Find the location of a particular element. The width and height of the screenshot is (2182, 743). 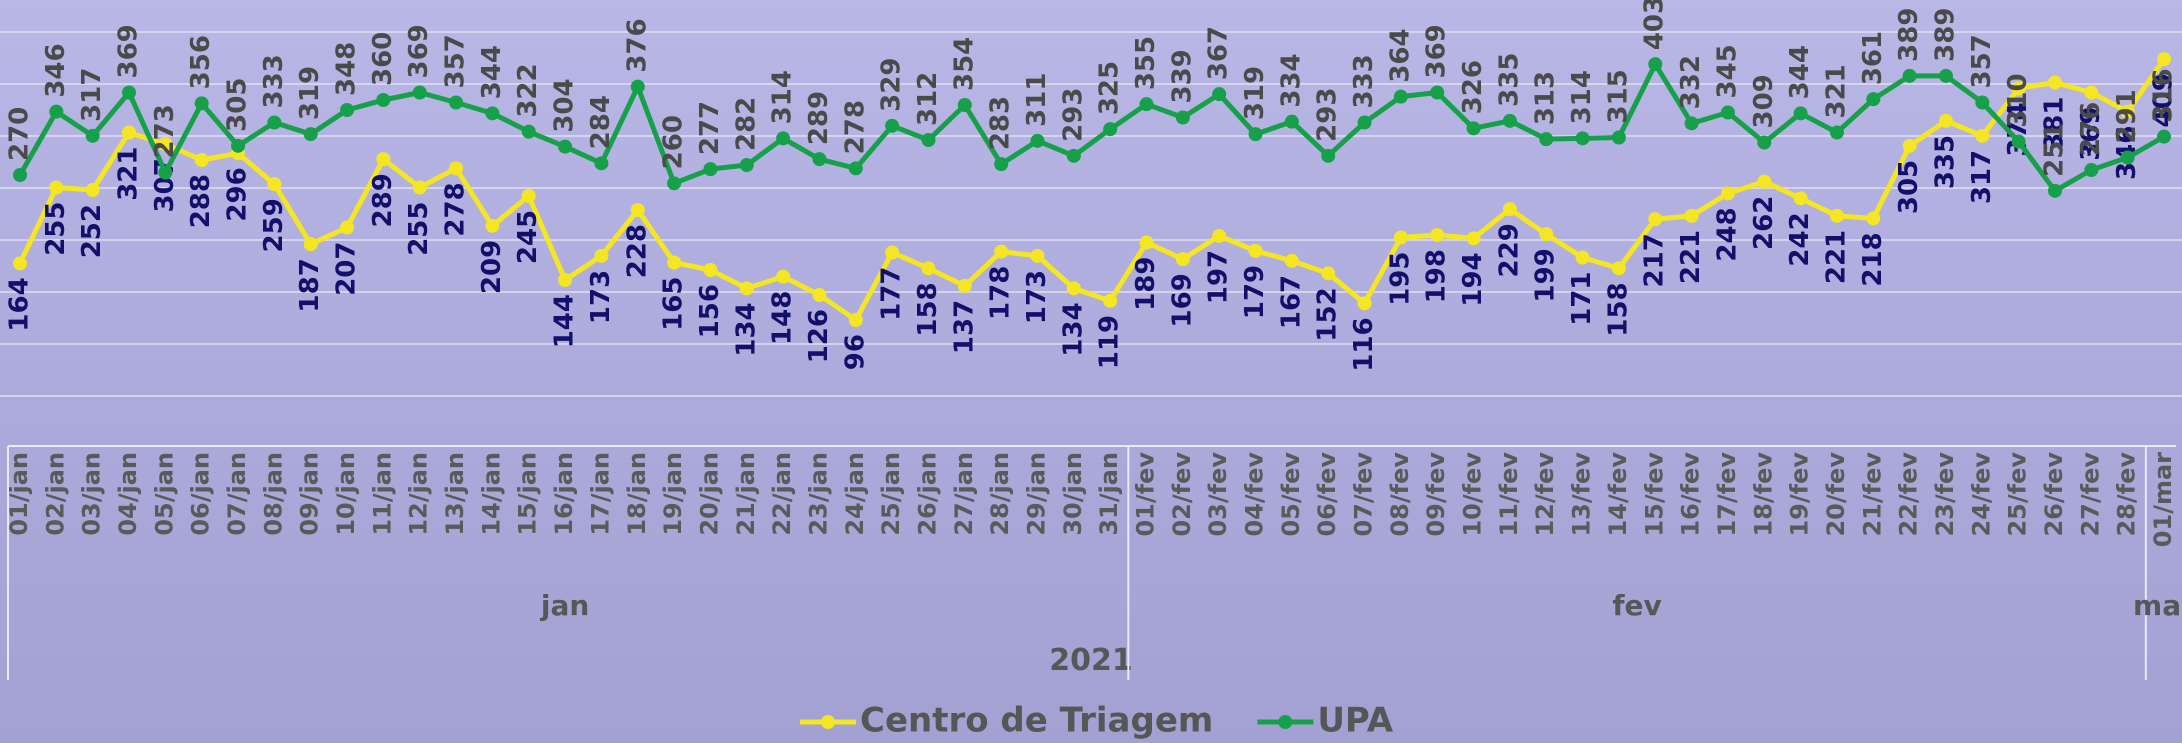

x-tick-label: 12/fev is located at coordinates (1545, 494).